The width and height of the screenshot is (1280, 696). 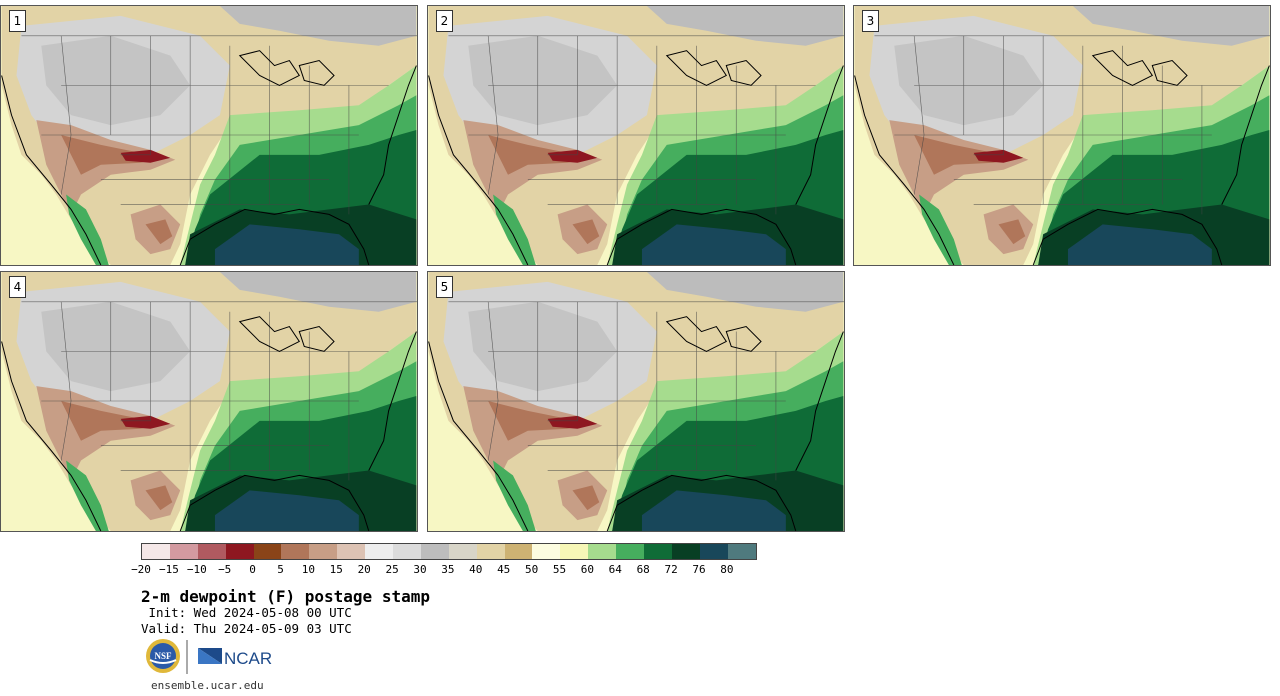 I want to click on colorbar-tick-label: −5, so click(x=225, y=569).